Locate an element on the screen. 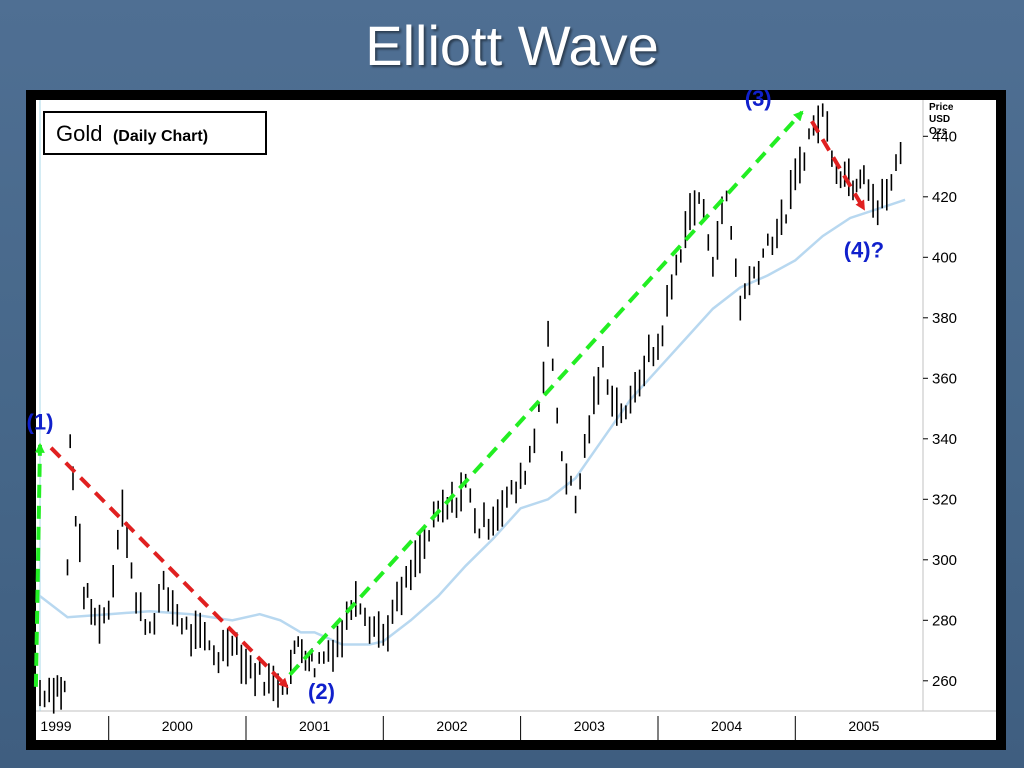 The height and width of the screenshot is (768, 1024). y-tick-labels: 260 280 300 320 340 360 380 400 420 440 is located at coordinates (940, 409).